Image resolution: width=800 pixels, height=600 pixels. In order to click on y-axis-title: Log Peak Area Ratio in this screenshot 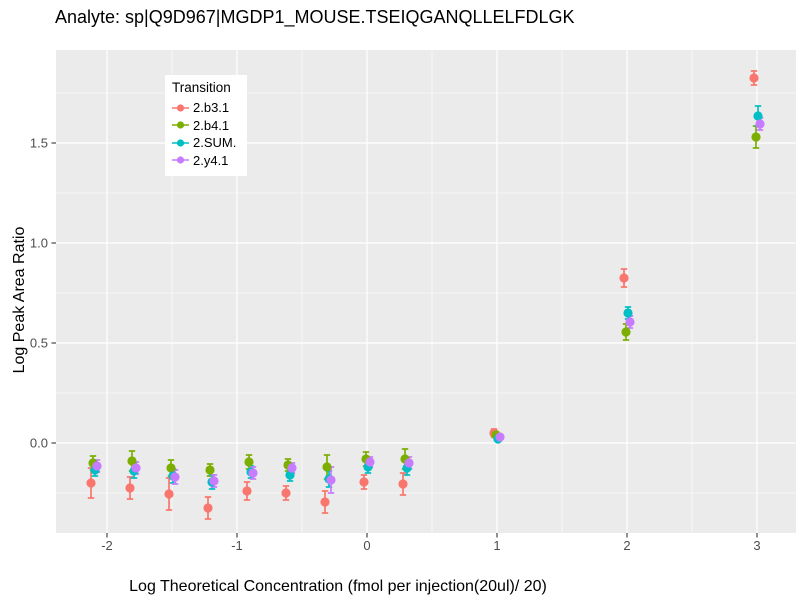, I will do `click(19, 300)`.